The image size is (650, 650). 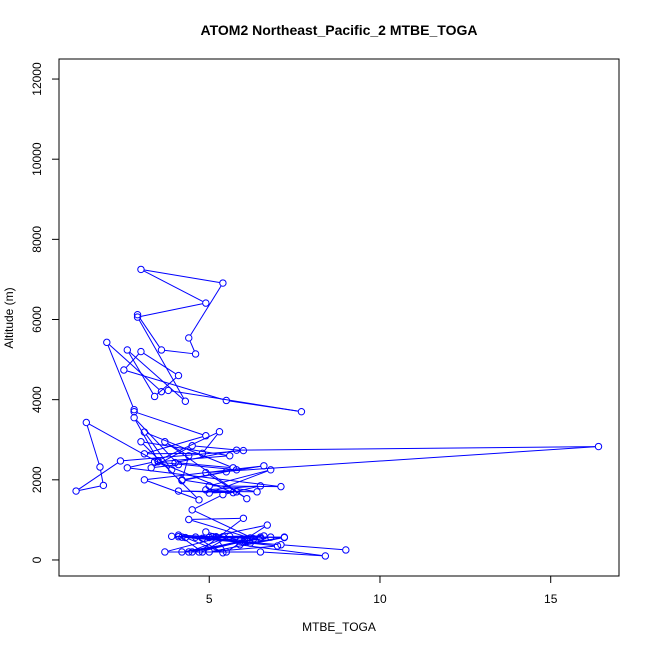 What do you see at coordinates (37, 239) in the screenshot?
I see `y-tick-label: 8000` at bounding box center [37, 239].